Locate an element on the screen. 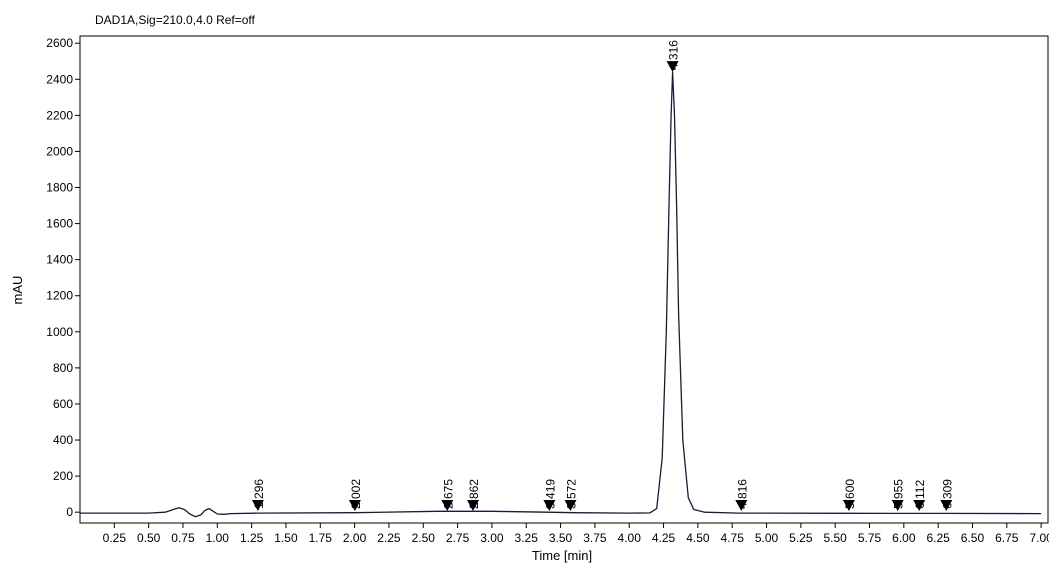  x-tick-label: 6.25 is located at coordinates (938, 538).